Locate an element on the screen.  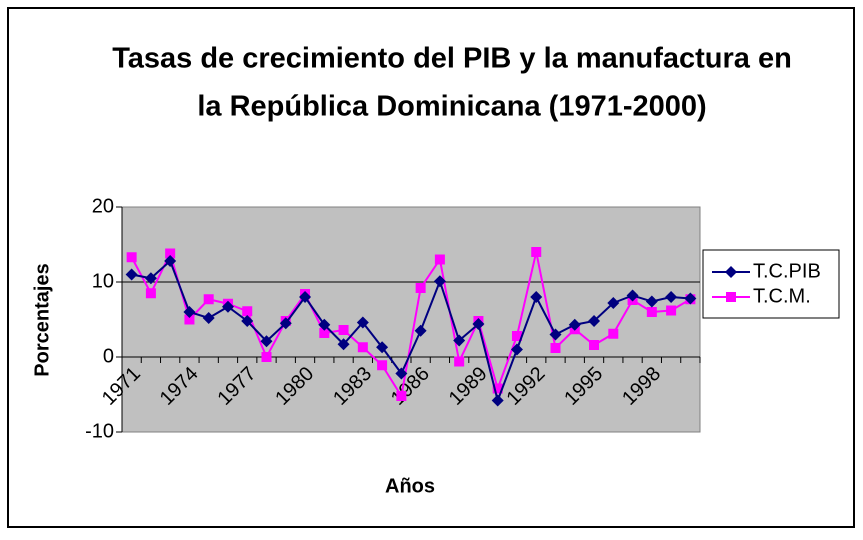
x-axis-label: Años is located at coordinates (410, 486).